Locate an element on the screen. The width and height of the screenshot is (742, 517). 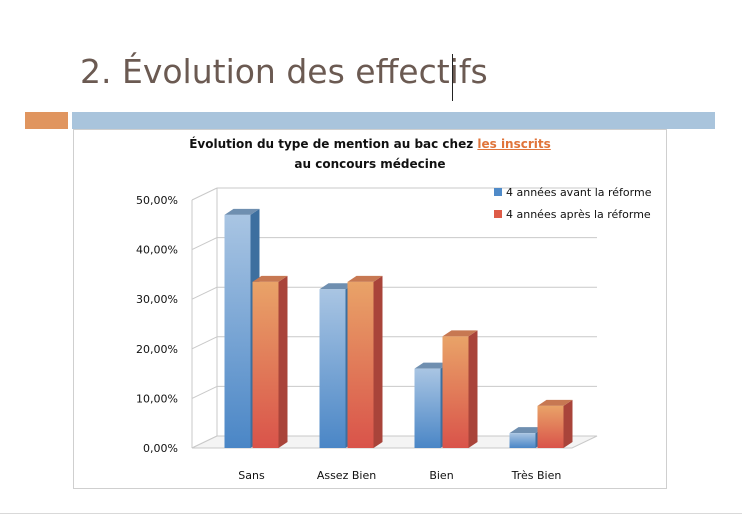
slide-title: 2. Évolution des effectifs is located at coordinates (284, 71).